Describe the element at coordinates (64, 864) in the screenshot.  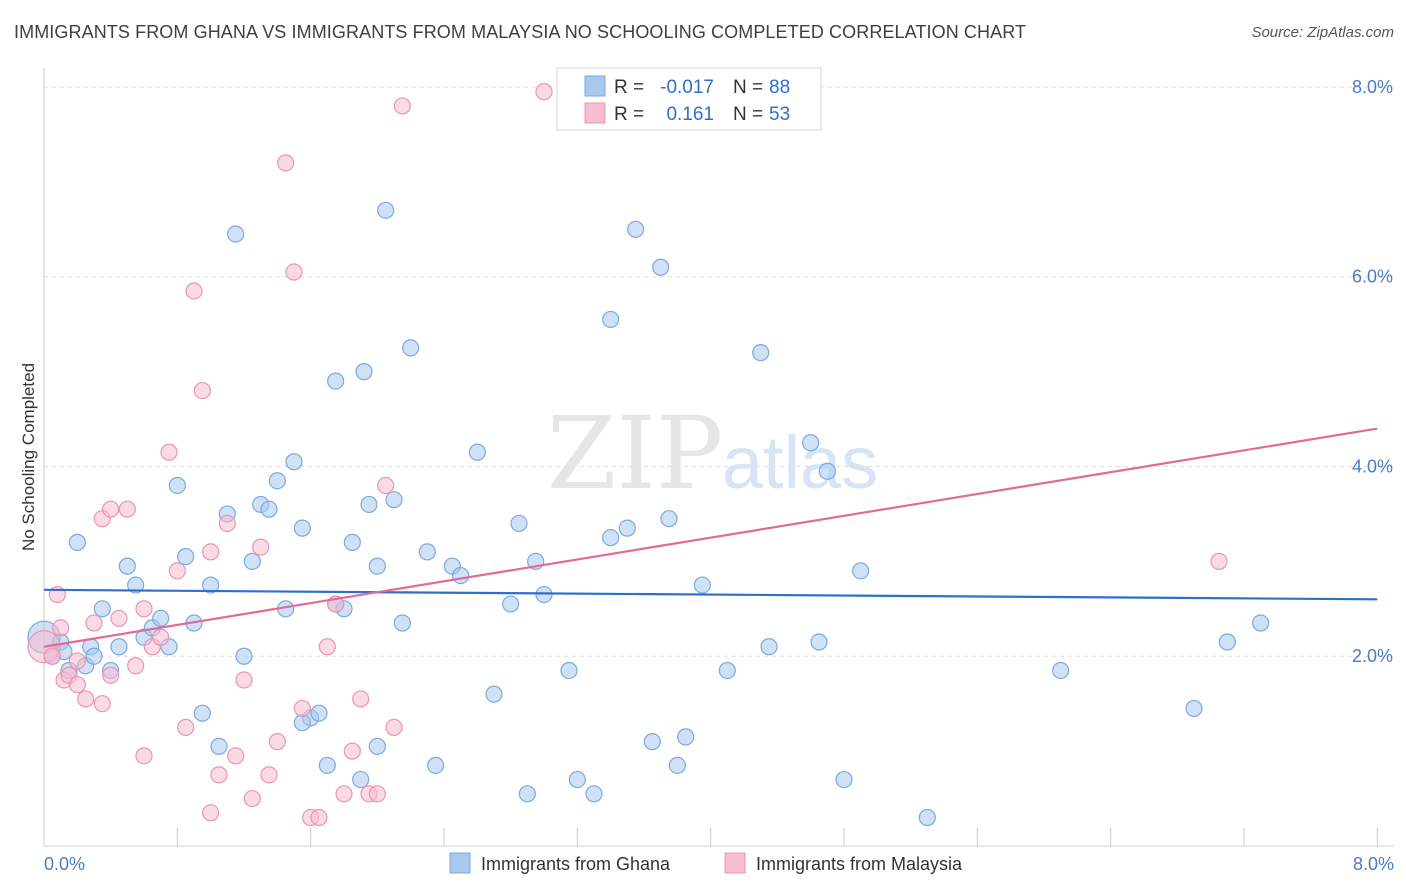
I see `x-tick-label: 0.0%` at that location.